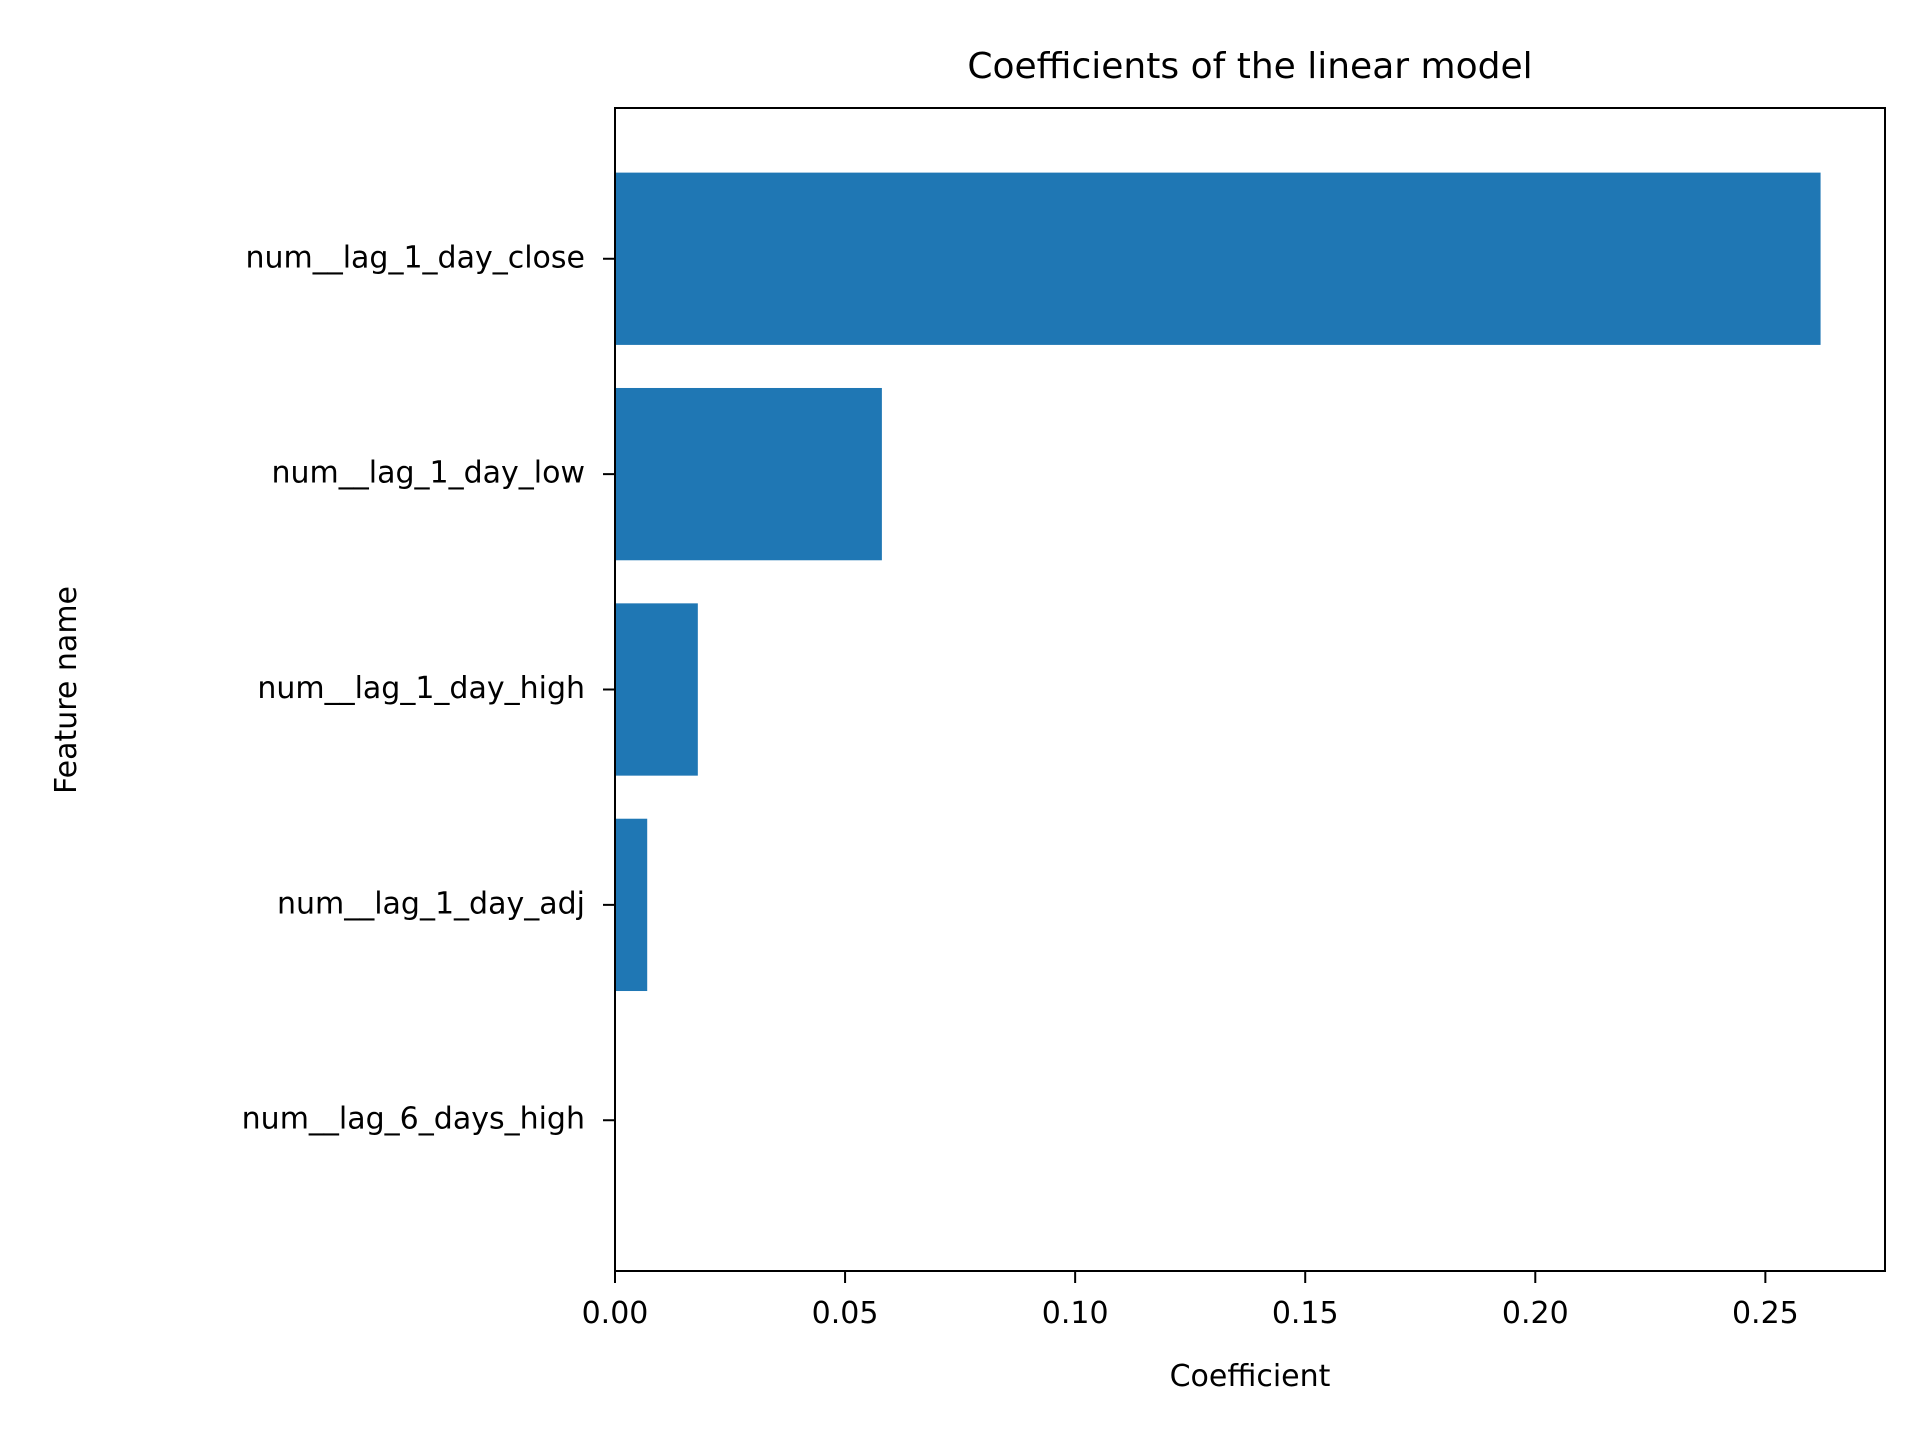 The image size is (1920, 1445). What do you see at coordinates (66, 690) in the screenshot?
I see `y-axis-label: Feature name` at bounding box center [66, 690].